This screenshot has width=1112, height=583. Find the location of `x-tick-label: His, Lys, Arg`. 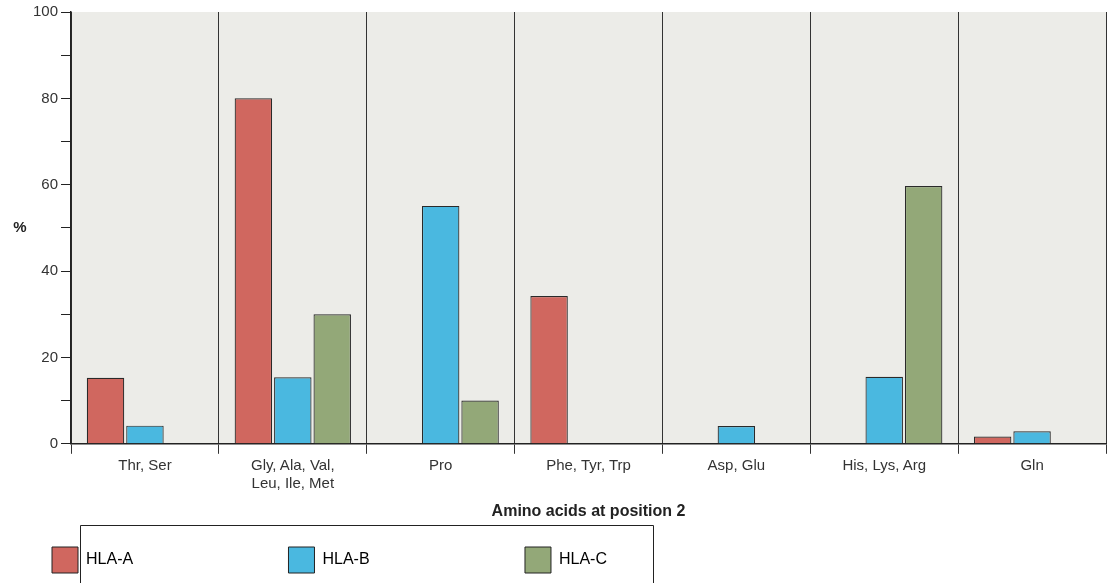

x-tick-label: His, Lys, Arg is located at coordinates (884, 464).